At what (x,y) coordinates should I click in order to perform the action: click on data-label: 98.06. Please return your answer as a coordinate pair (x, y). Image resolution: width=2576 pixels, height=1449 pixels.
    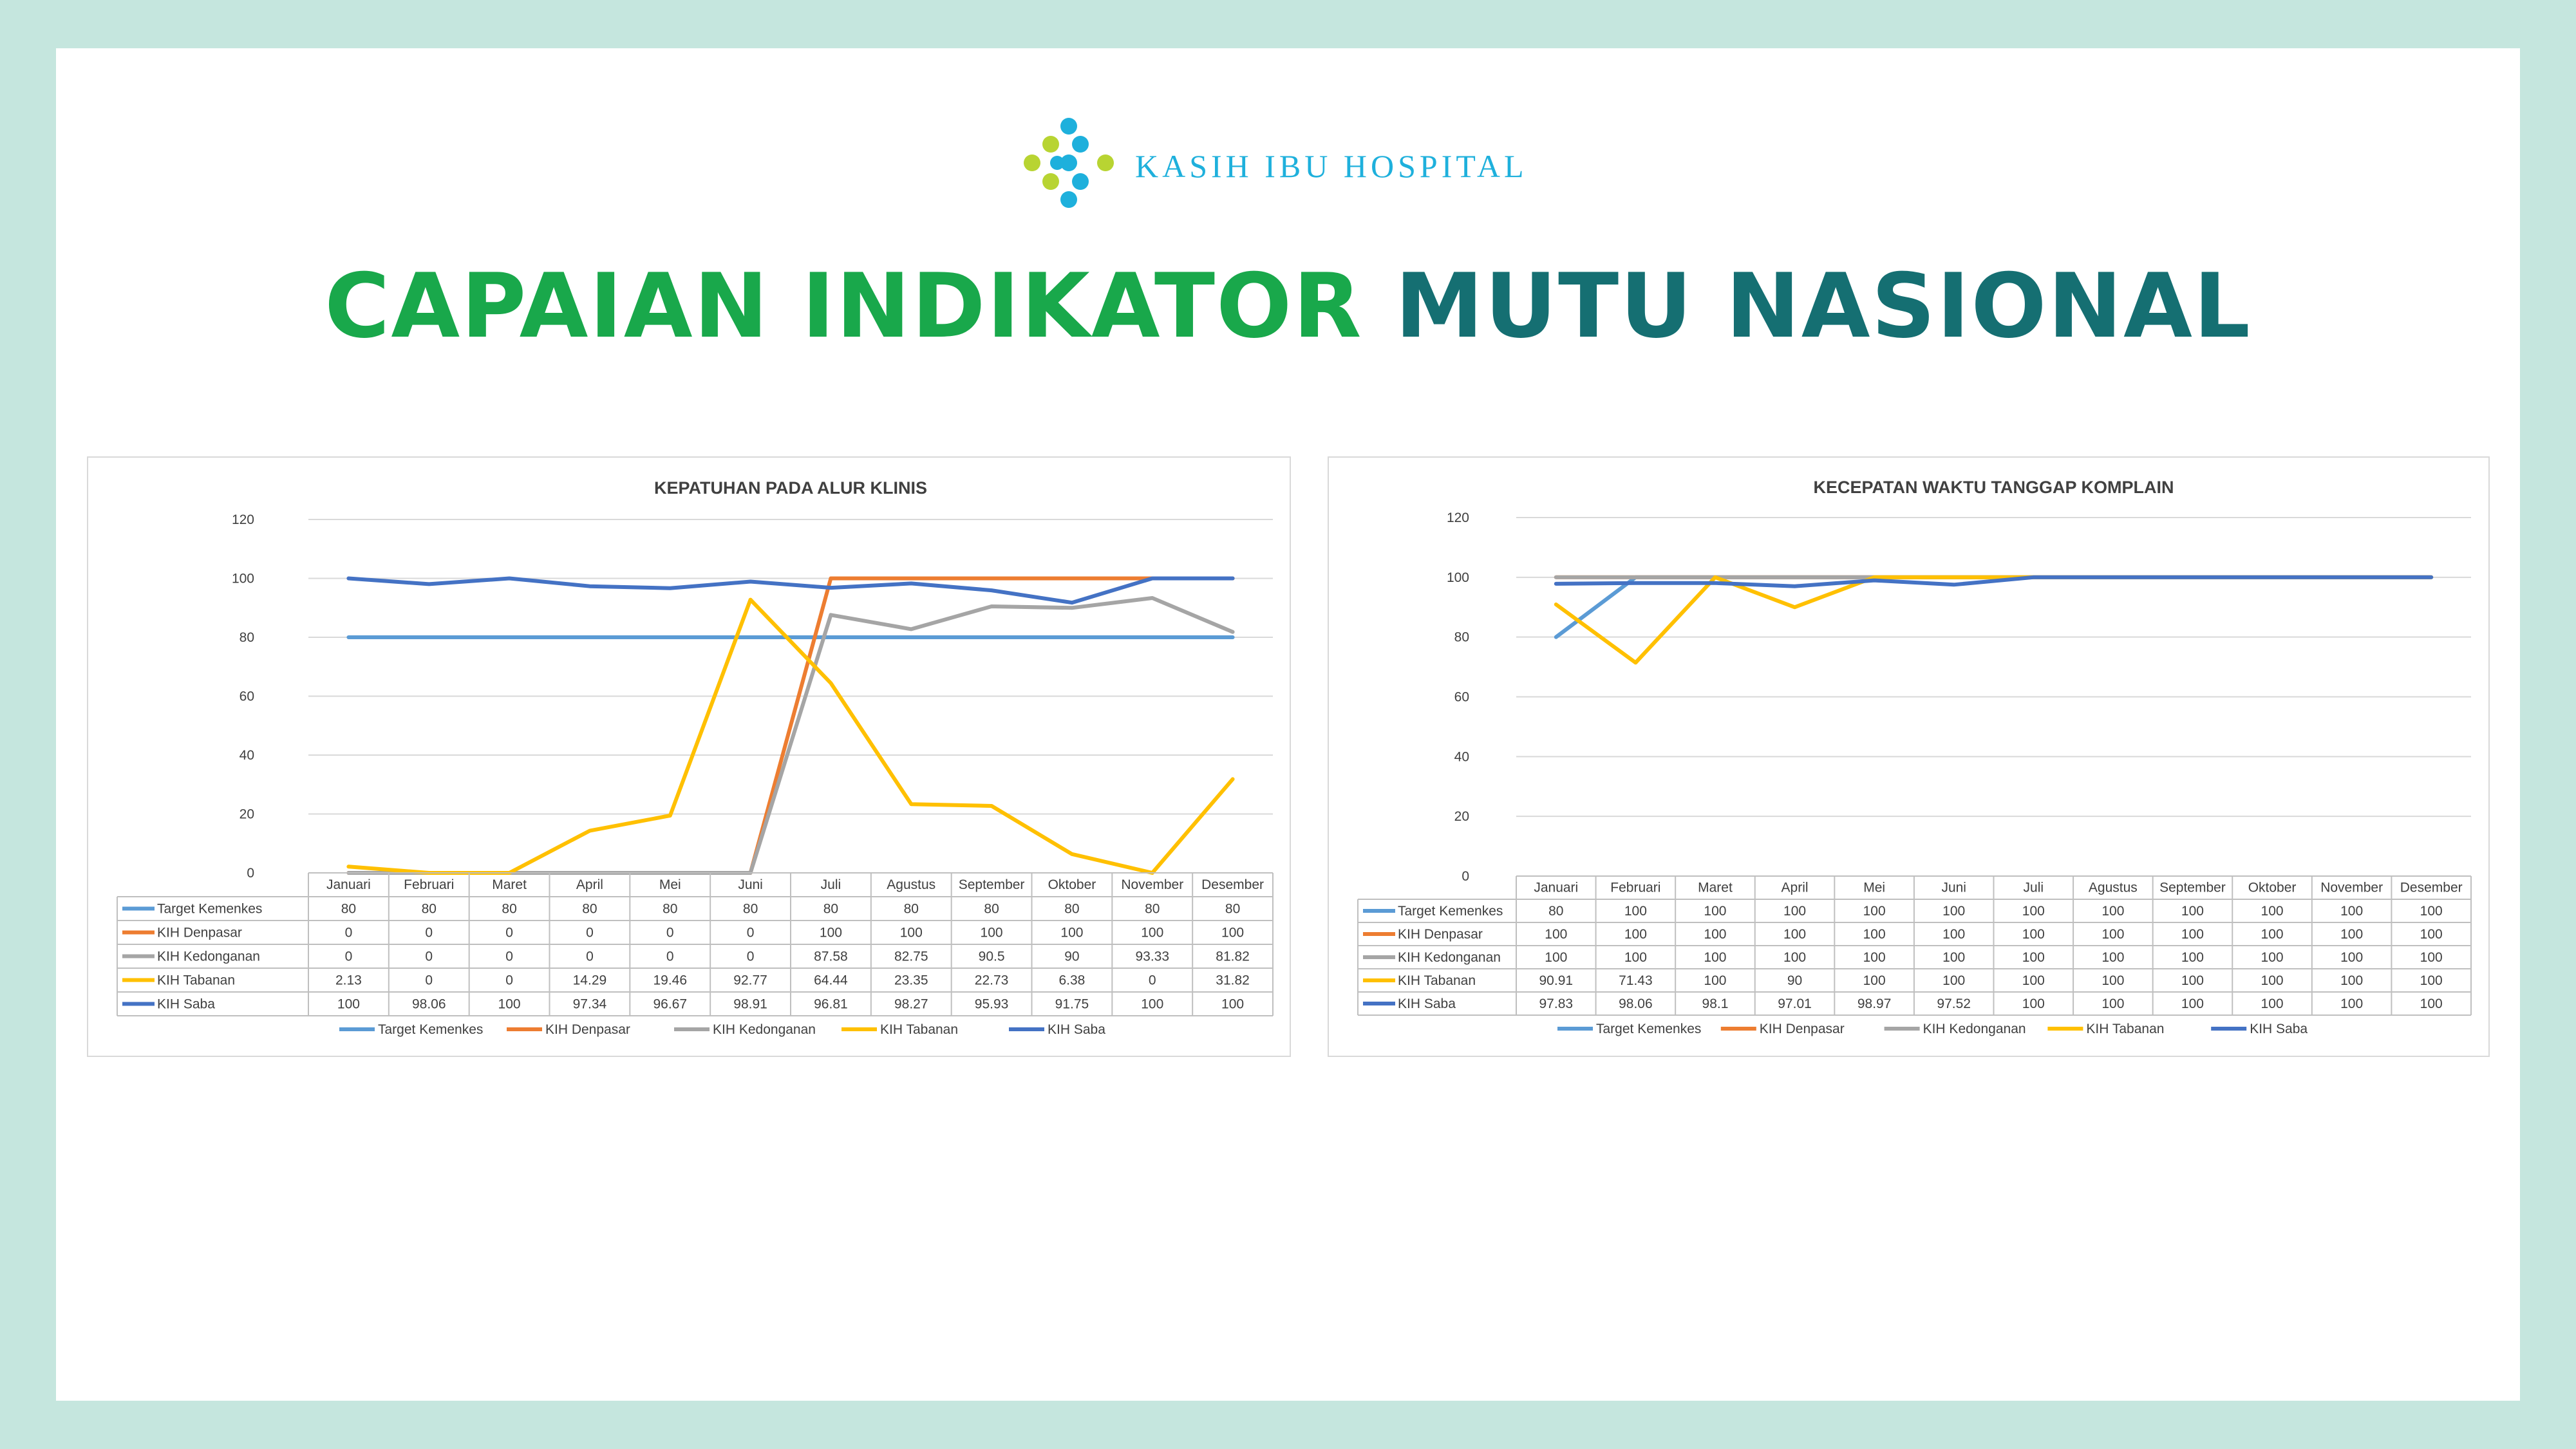
    Looking at the image, I should click on (1636, 1003).